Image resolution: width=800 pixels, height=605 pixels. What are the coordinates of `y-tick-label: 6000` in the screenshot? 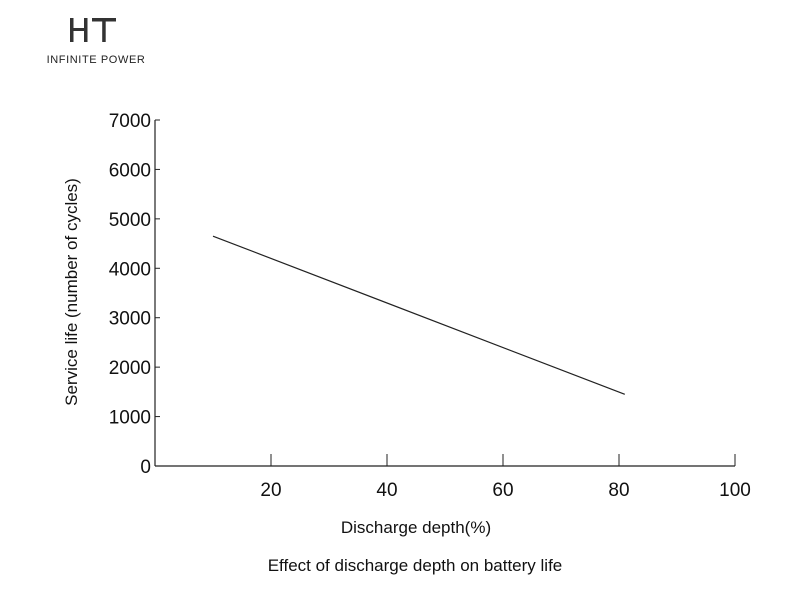 It's located at (130, 170).